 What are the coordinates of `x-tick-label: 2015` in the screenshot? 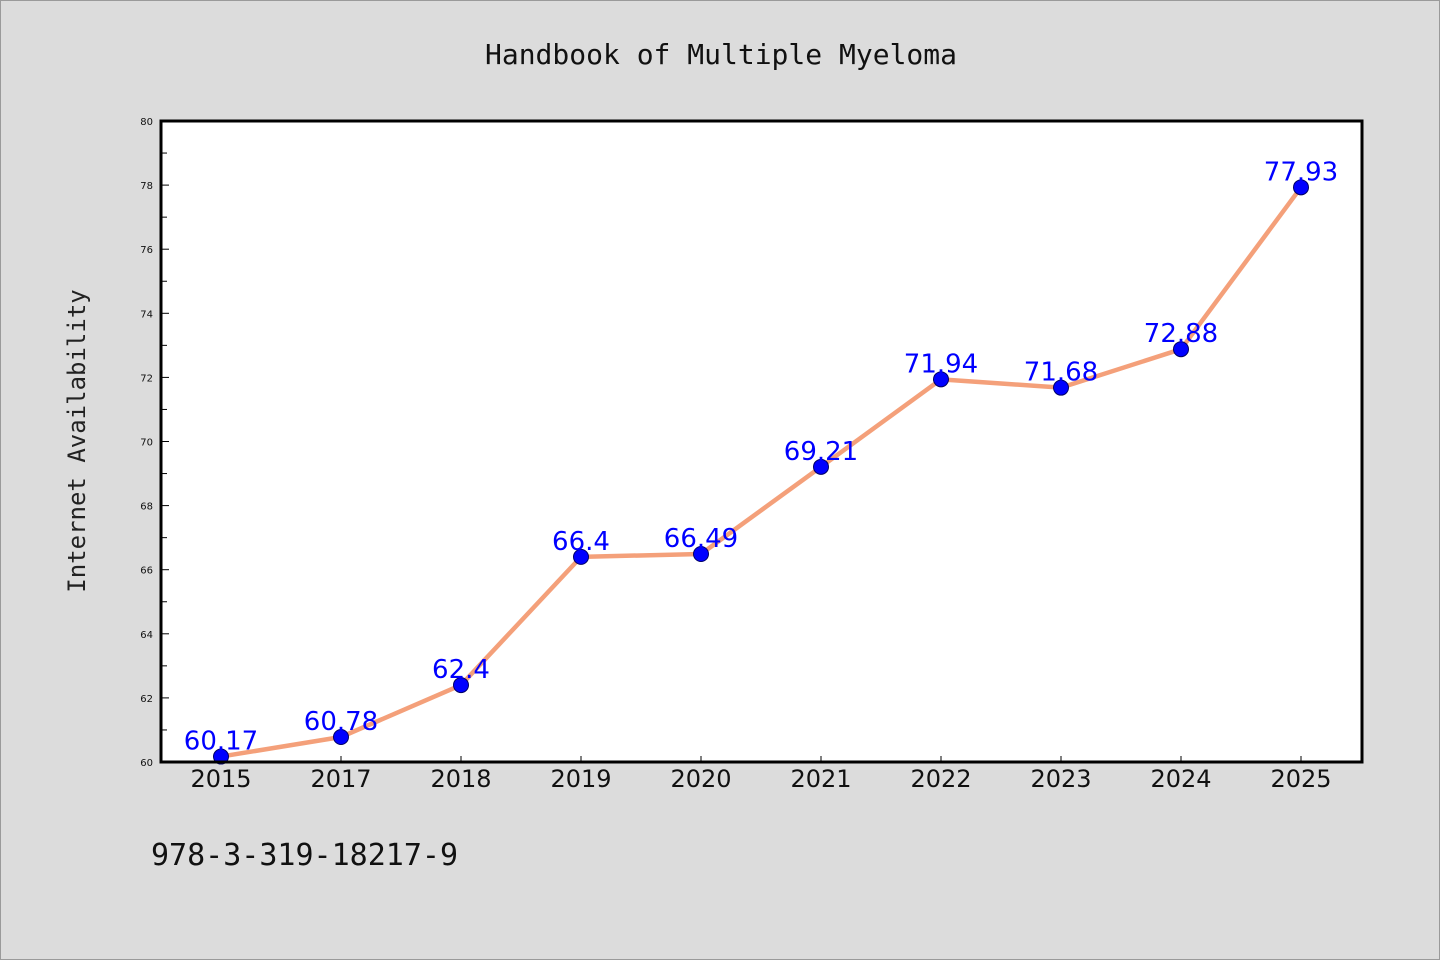 It's located at (220, 779).